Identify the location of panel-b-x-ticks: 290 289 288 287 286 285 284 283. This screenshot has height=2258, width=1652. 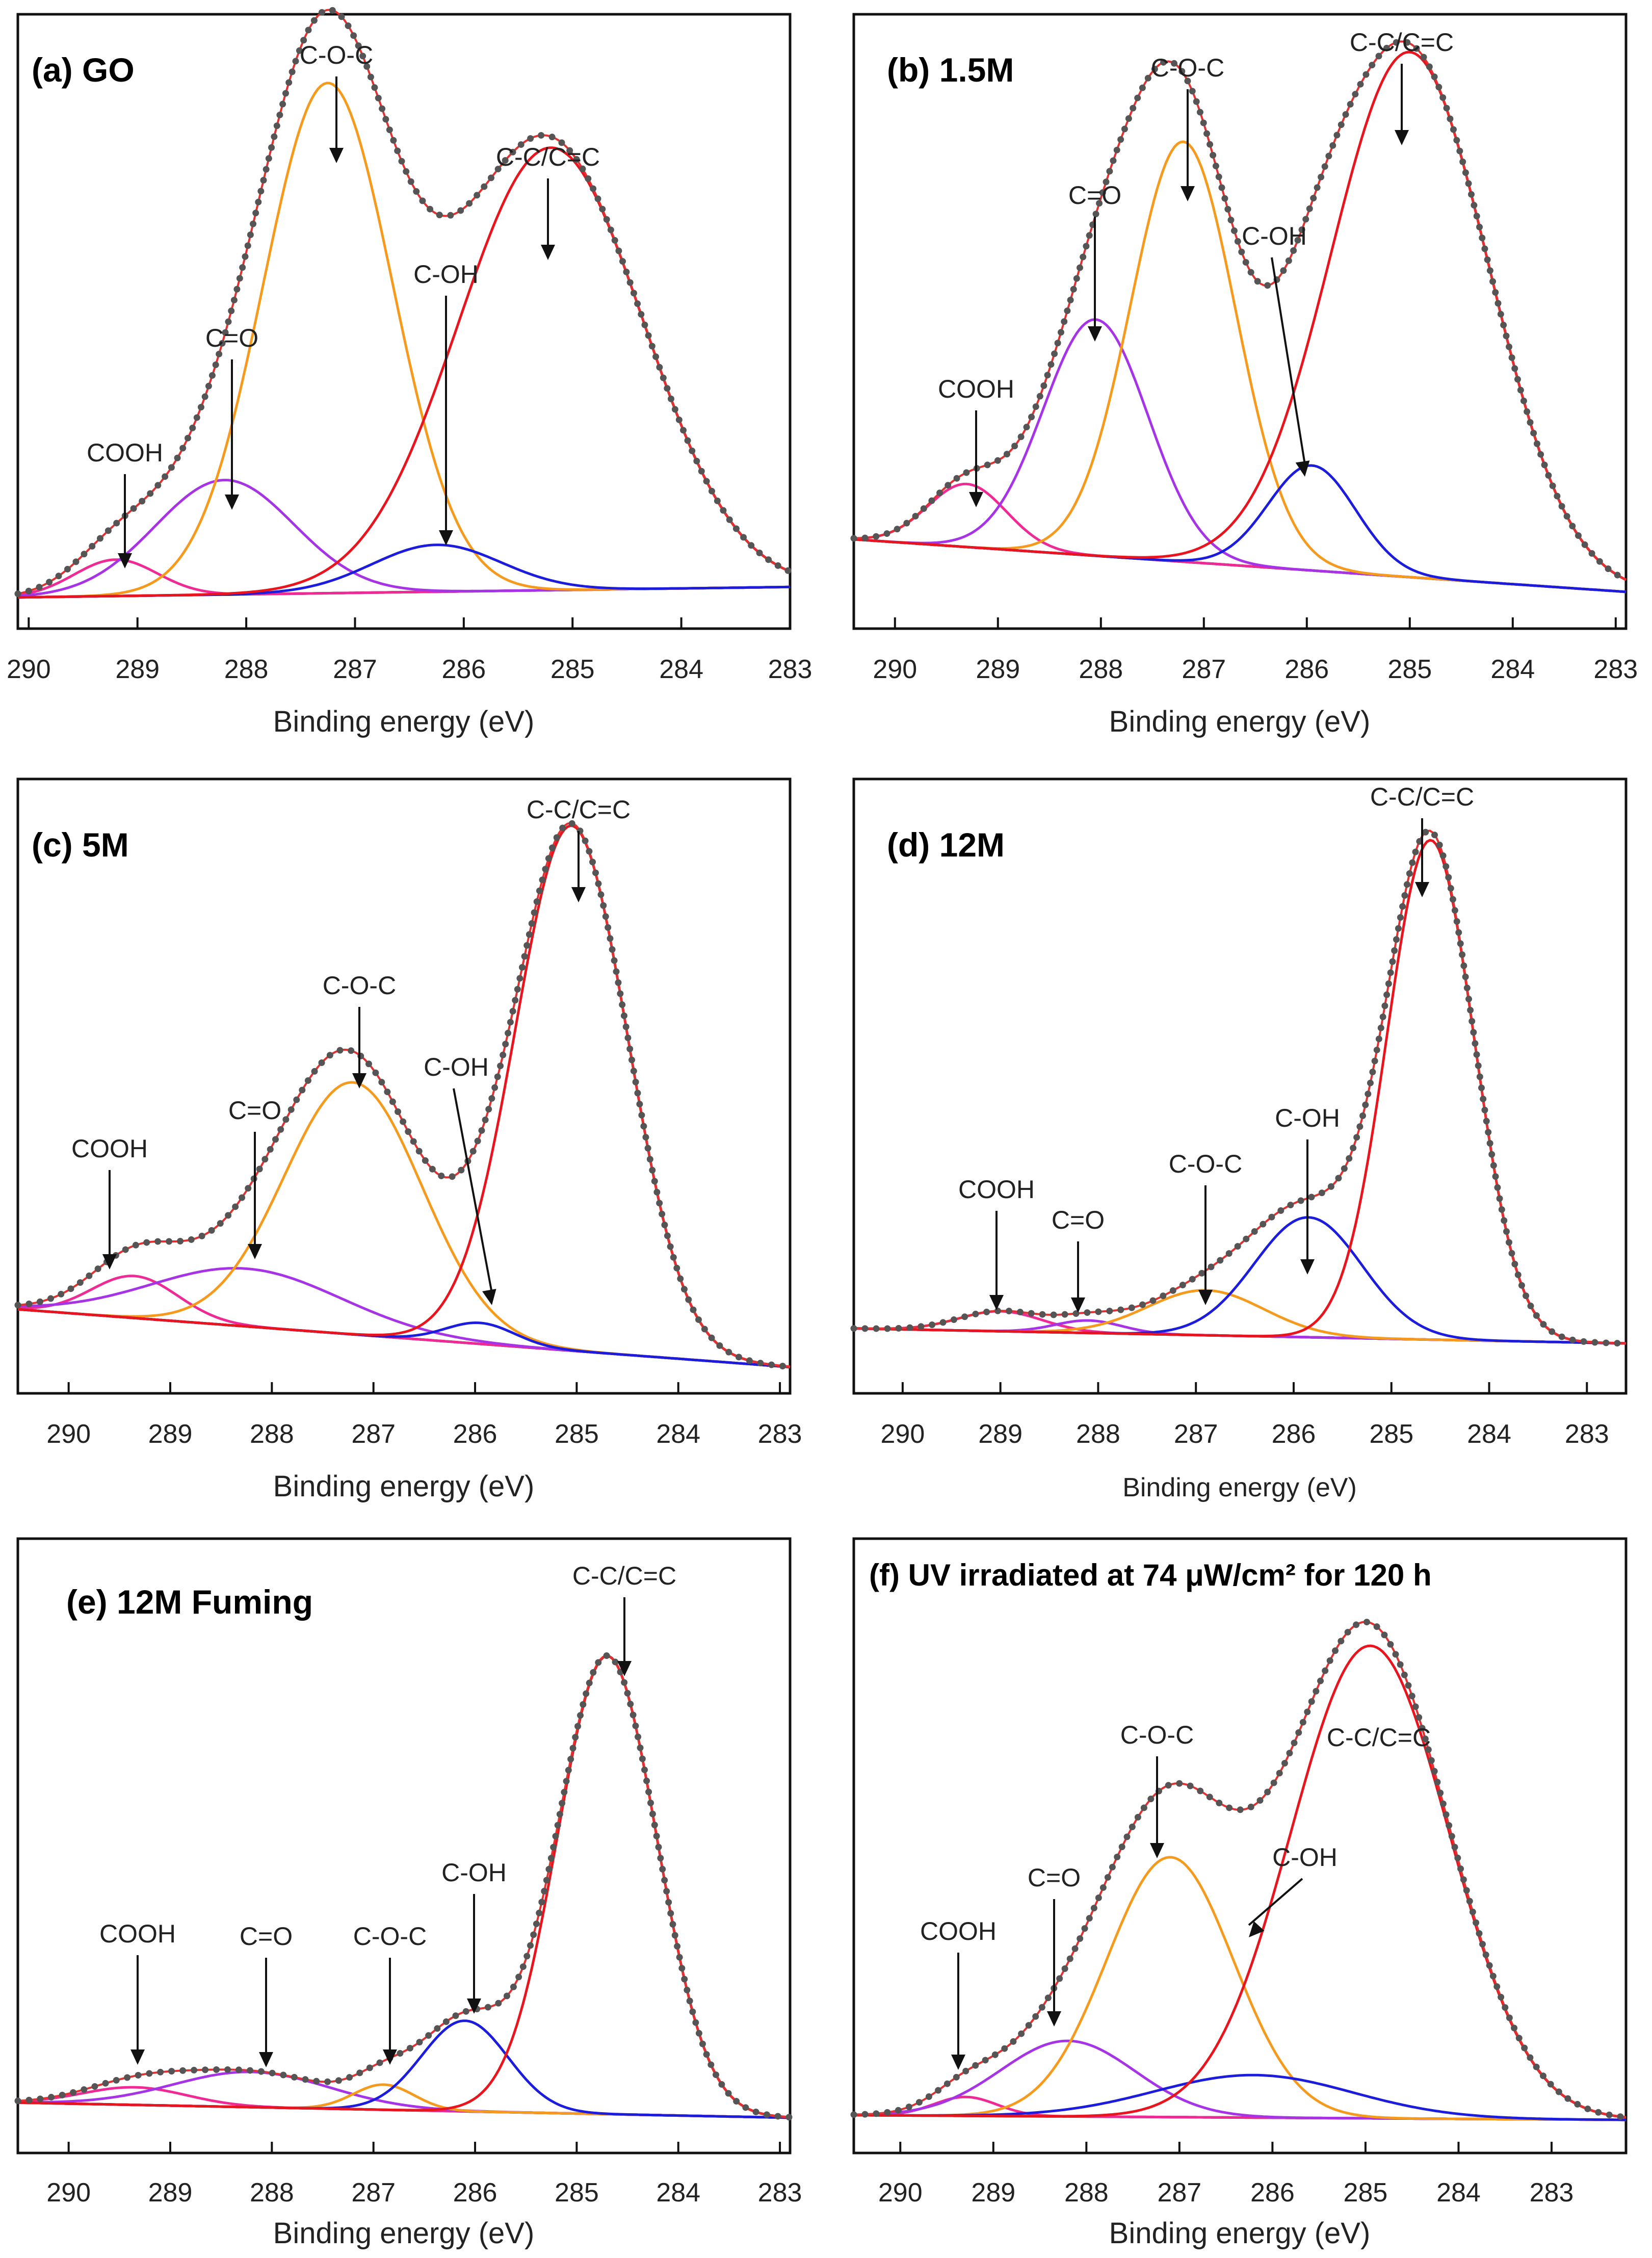
(1256, 650).